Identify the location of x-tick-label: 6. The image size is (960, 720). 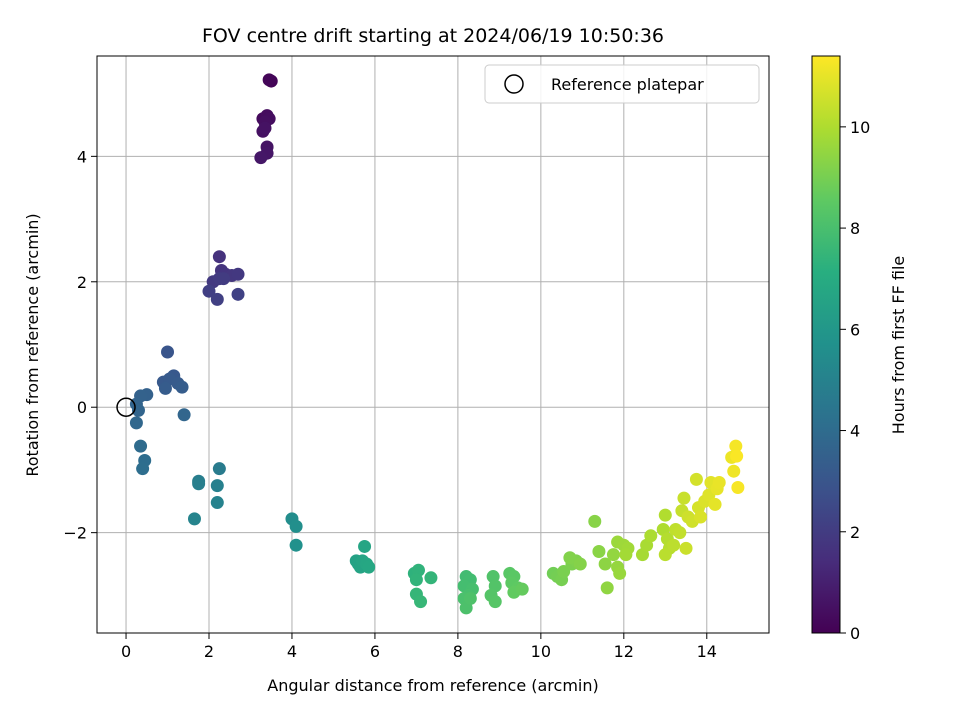
(375, 651).